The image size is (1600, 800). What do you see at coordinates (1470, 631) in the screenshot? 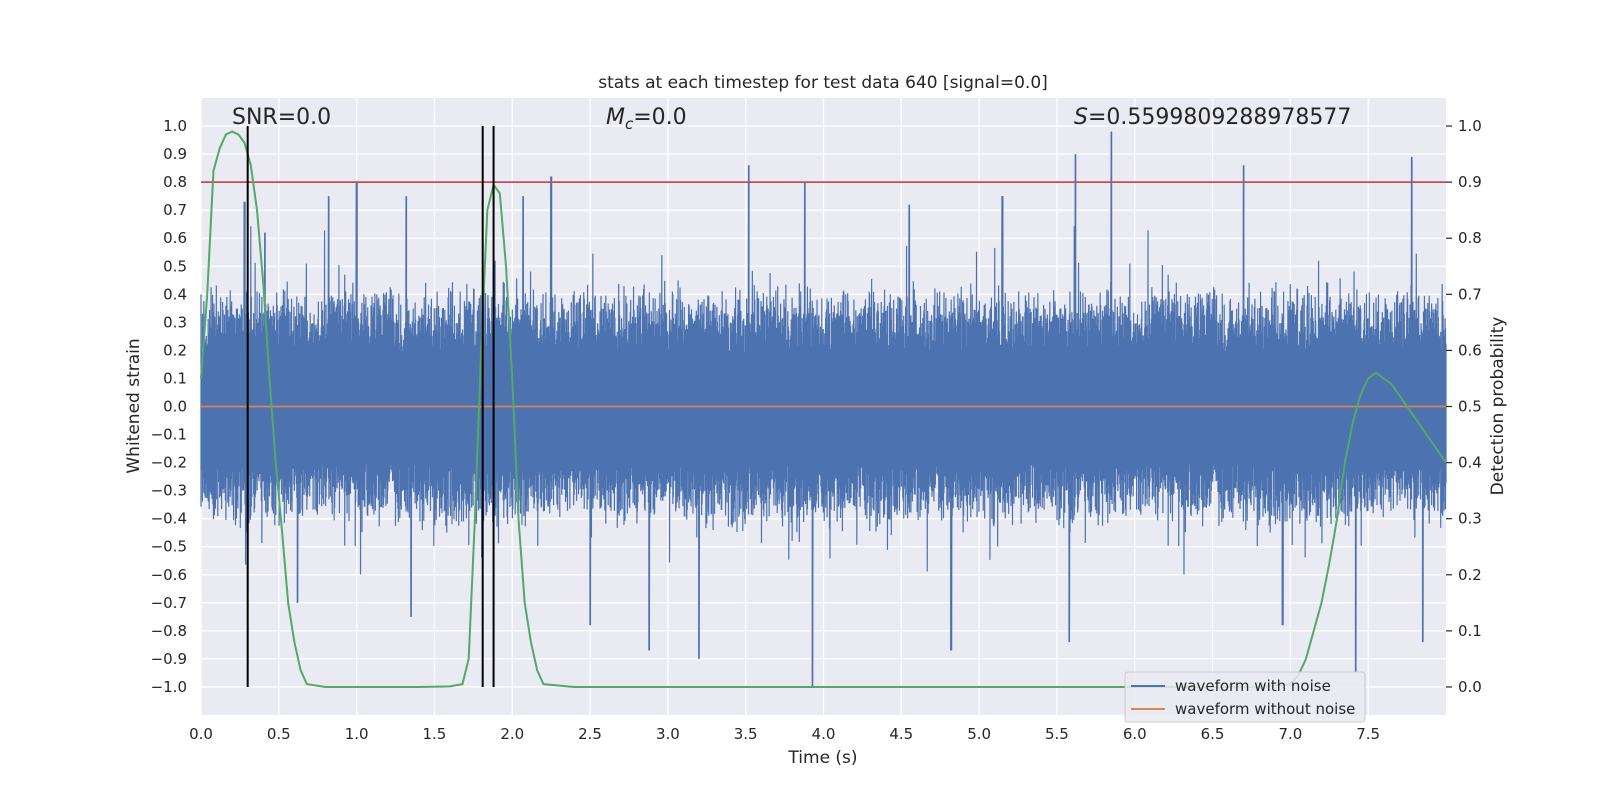
I see `y-right-tick-label: 0.1` at bounding box center [1470, 631].